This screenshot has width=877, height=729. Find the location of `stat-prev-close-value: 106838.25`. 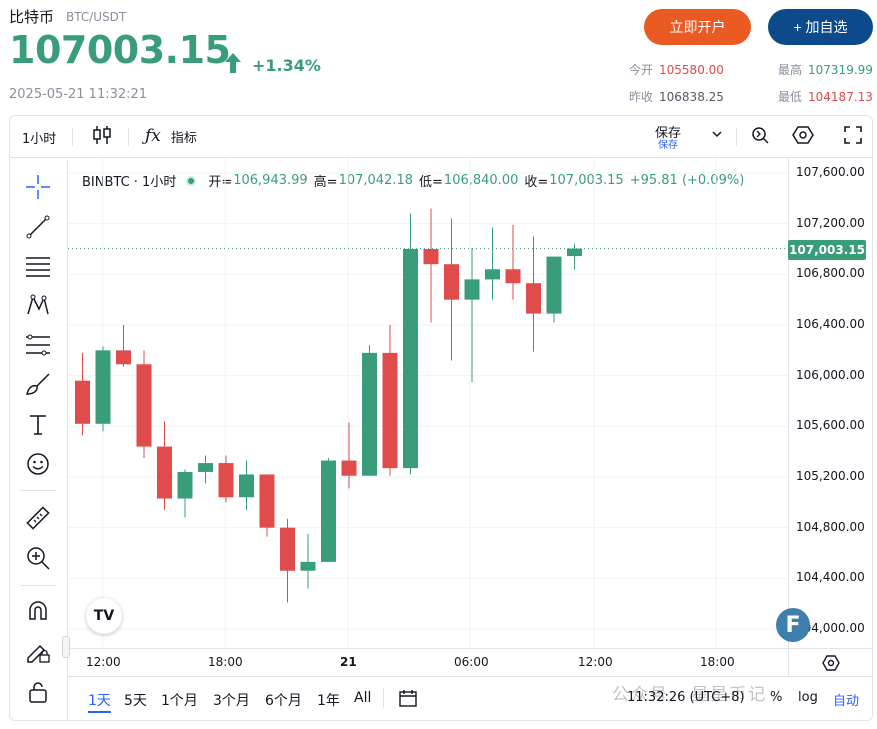

stat-prev-close-value: 106838.25 is located at coordinates (691, 97).